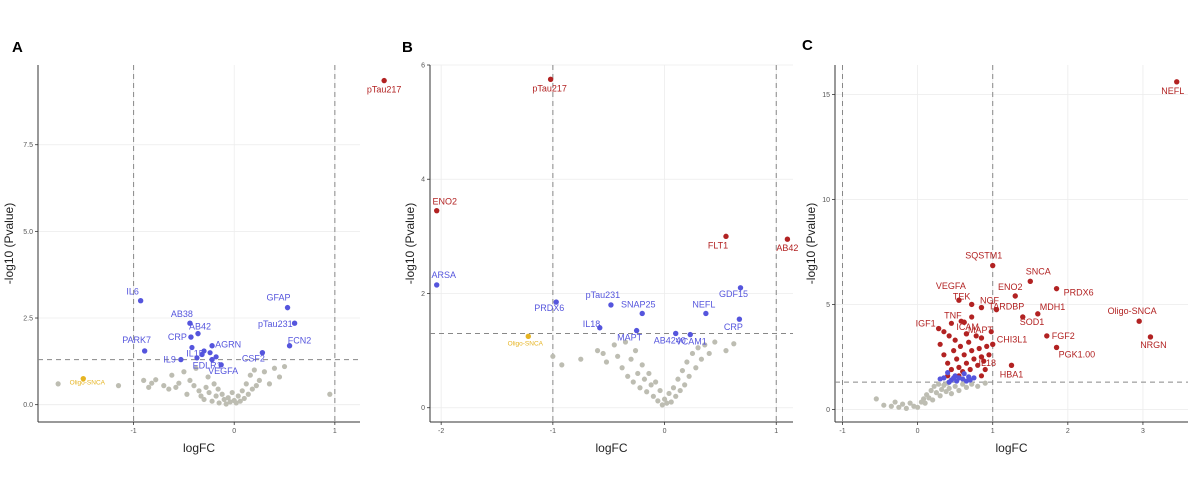  What do you see at coordinates (740, 288) in the screenshot?
I see `point-gdf15` at bounding box center [740, 288].